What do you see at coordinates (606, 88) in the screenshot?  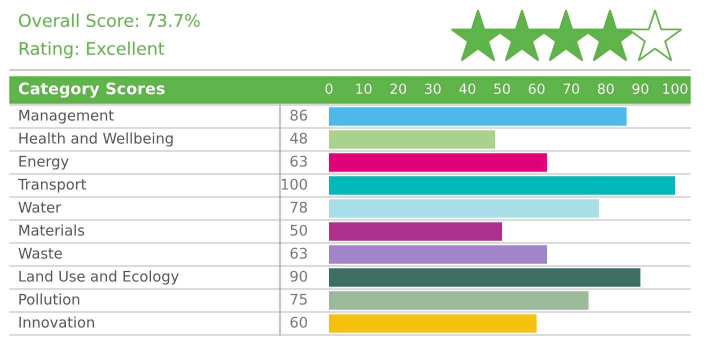 I see `x2-tick-label: 80` at bounding box center [606, 88].